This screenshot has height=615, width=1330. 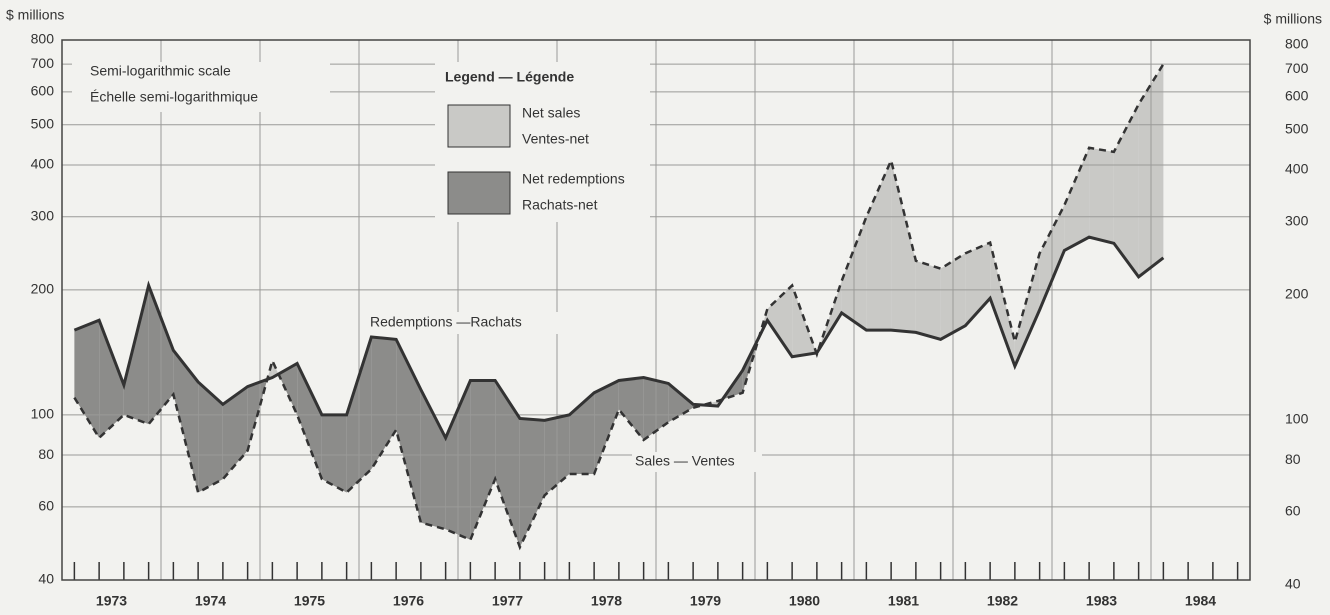 I want to click on legend-label: Ventes-net, so click(x=555, y=139).